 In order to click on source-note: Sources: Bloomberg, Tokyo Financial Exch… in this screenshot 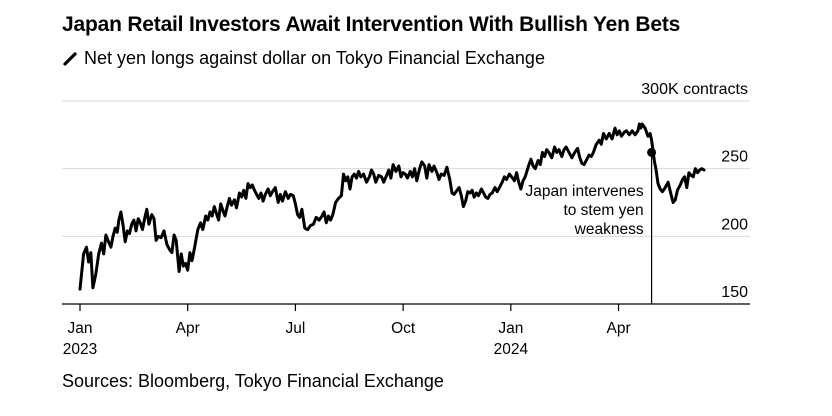, I will do `click(253, 381)`.